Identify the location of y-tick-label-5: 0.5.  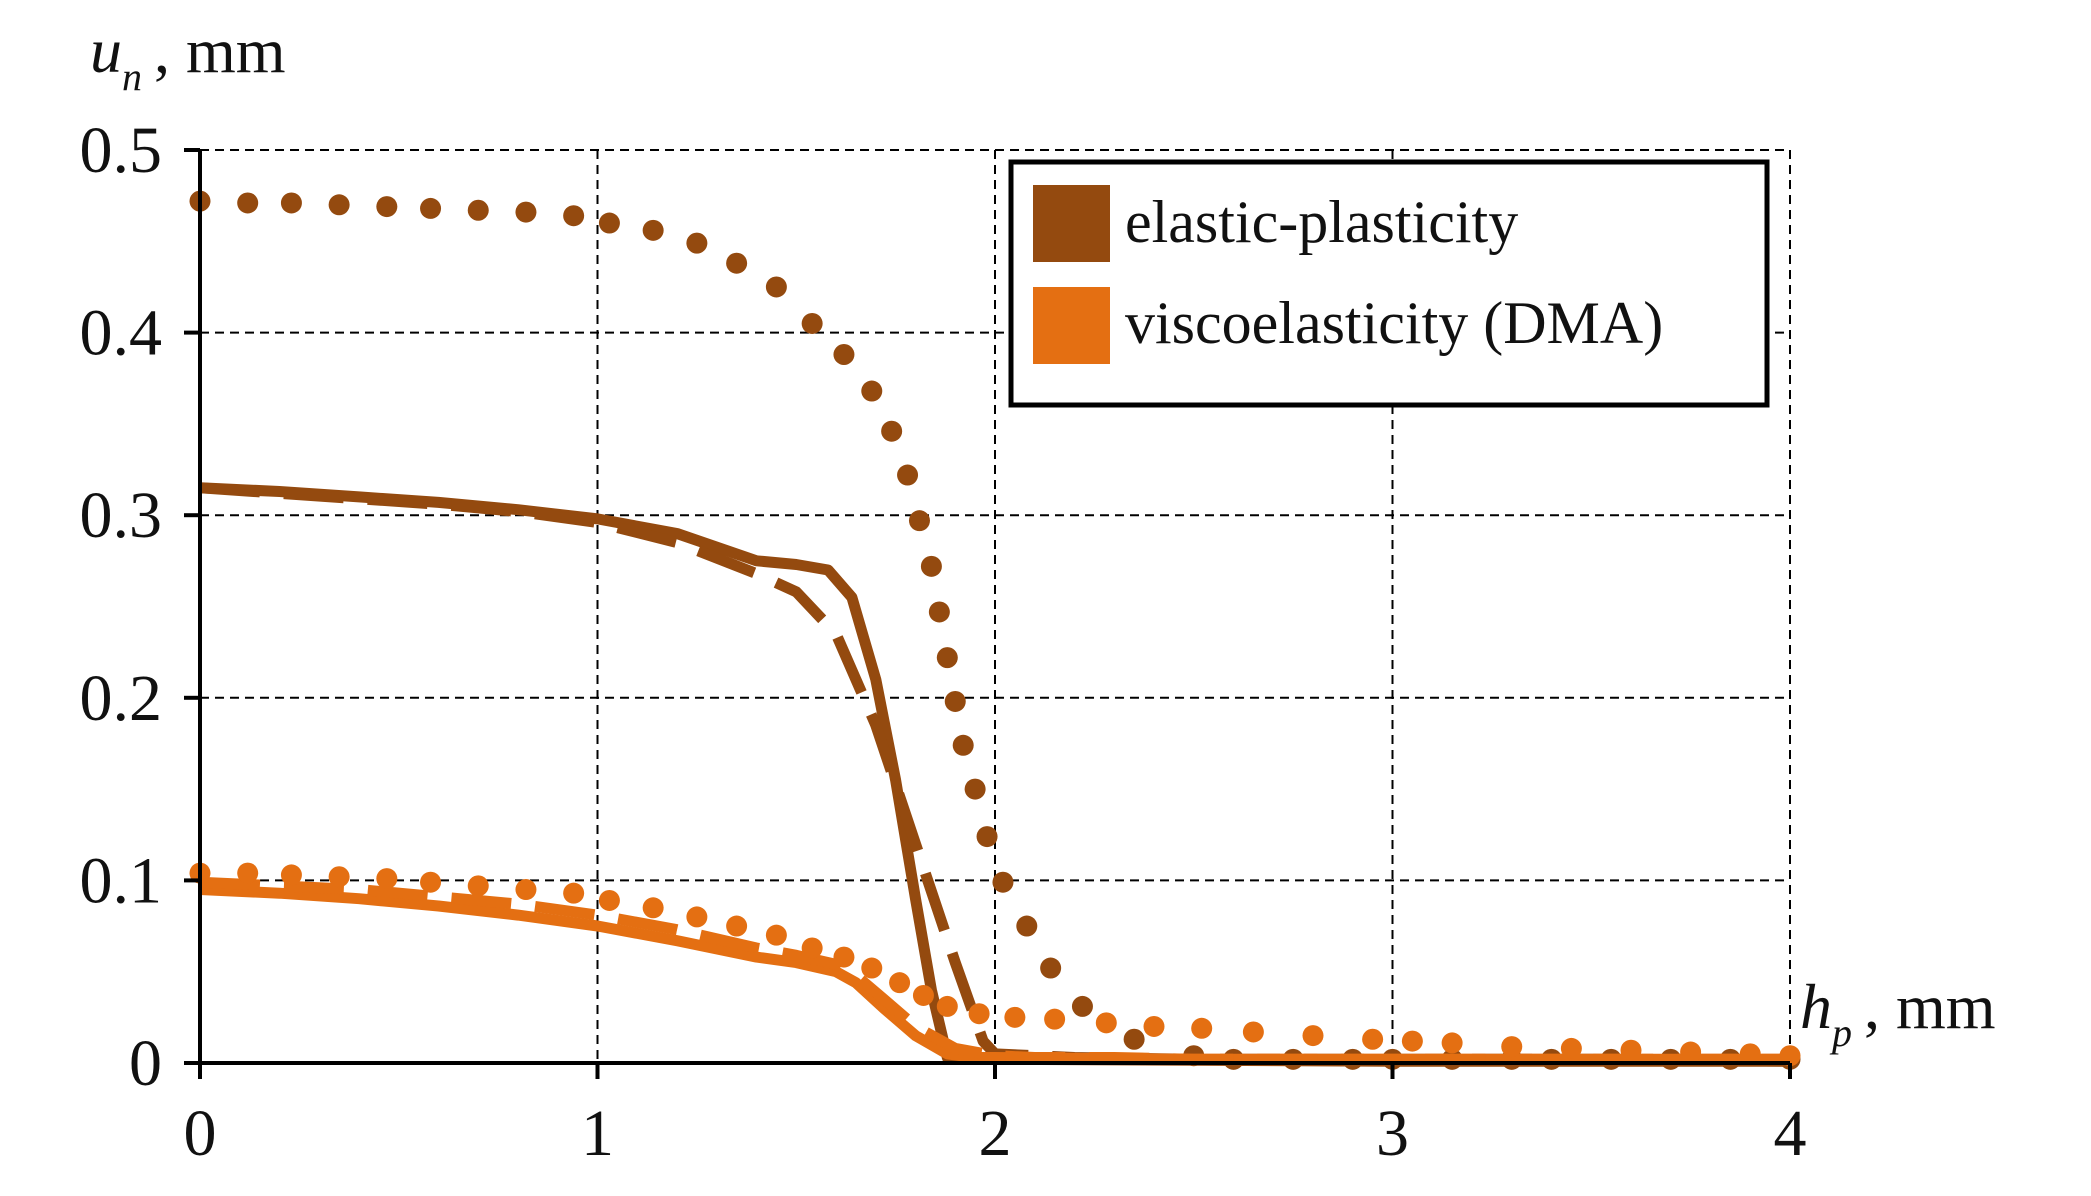
(121, 150).